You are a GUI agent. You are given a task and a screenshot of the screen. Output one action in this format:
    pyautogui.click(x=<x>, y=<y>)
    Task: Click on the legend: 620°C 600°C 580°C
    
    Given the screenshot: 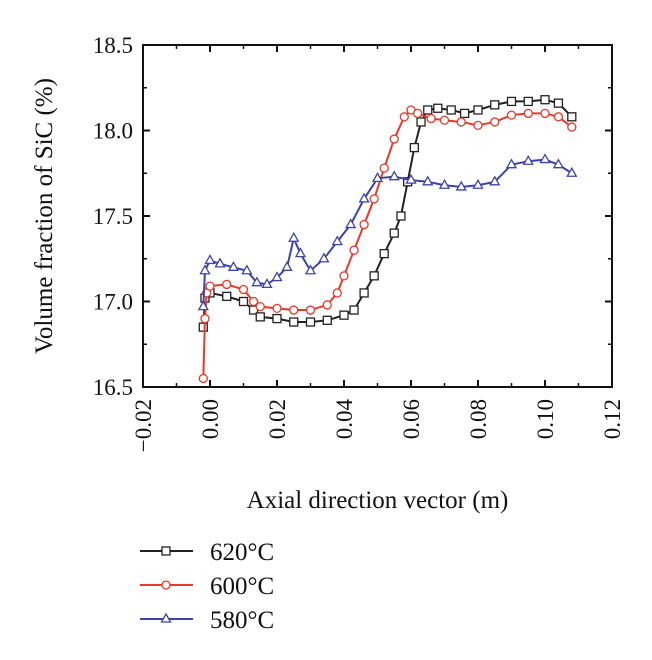 What is the action you would take?
    pyautogui.click(x=207, y=586)
    